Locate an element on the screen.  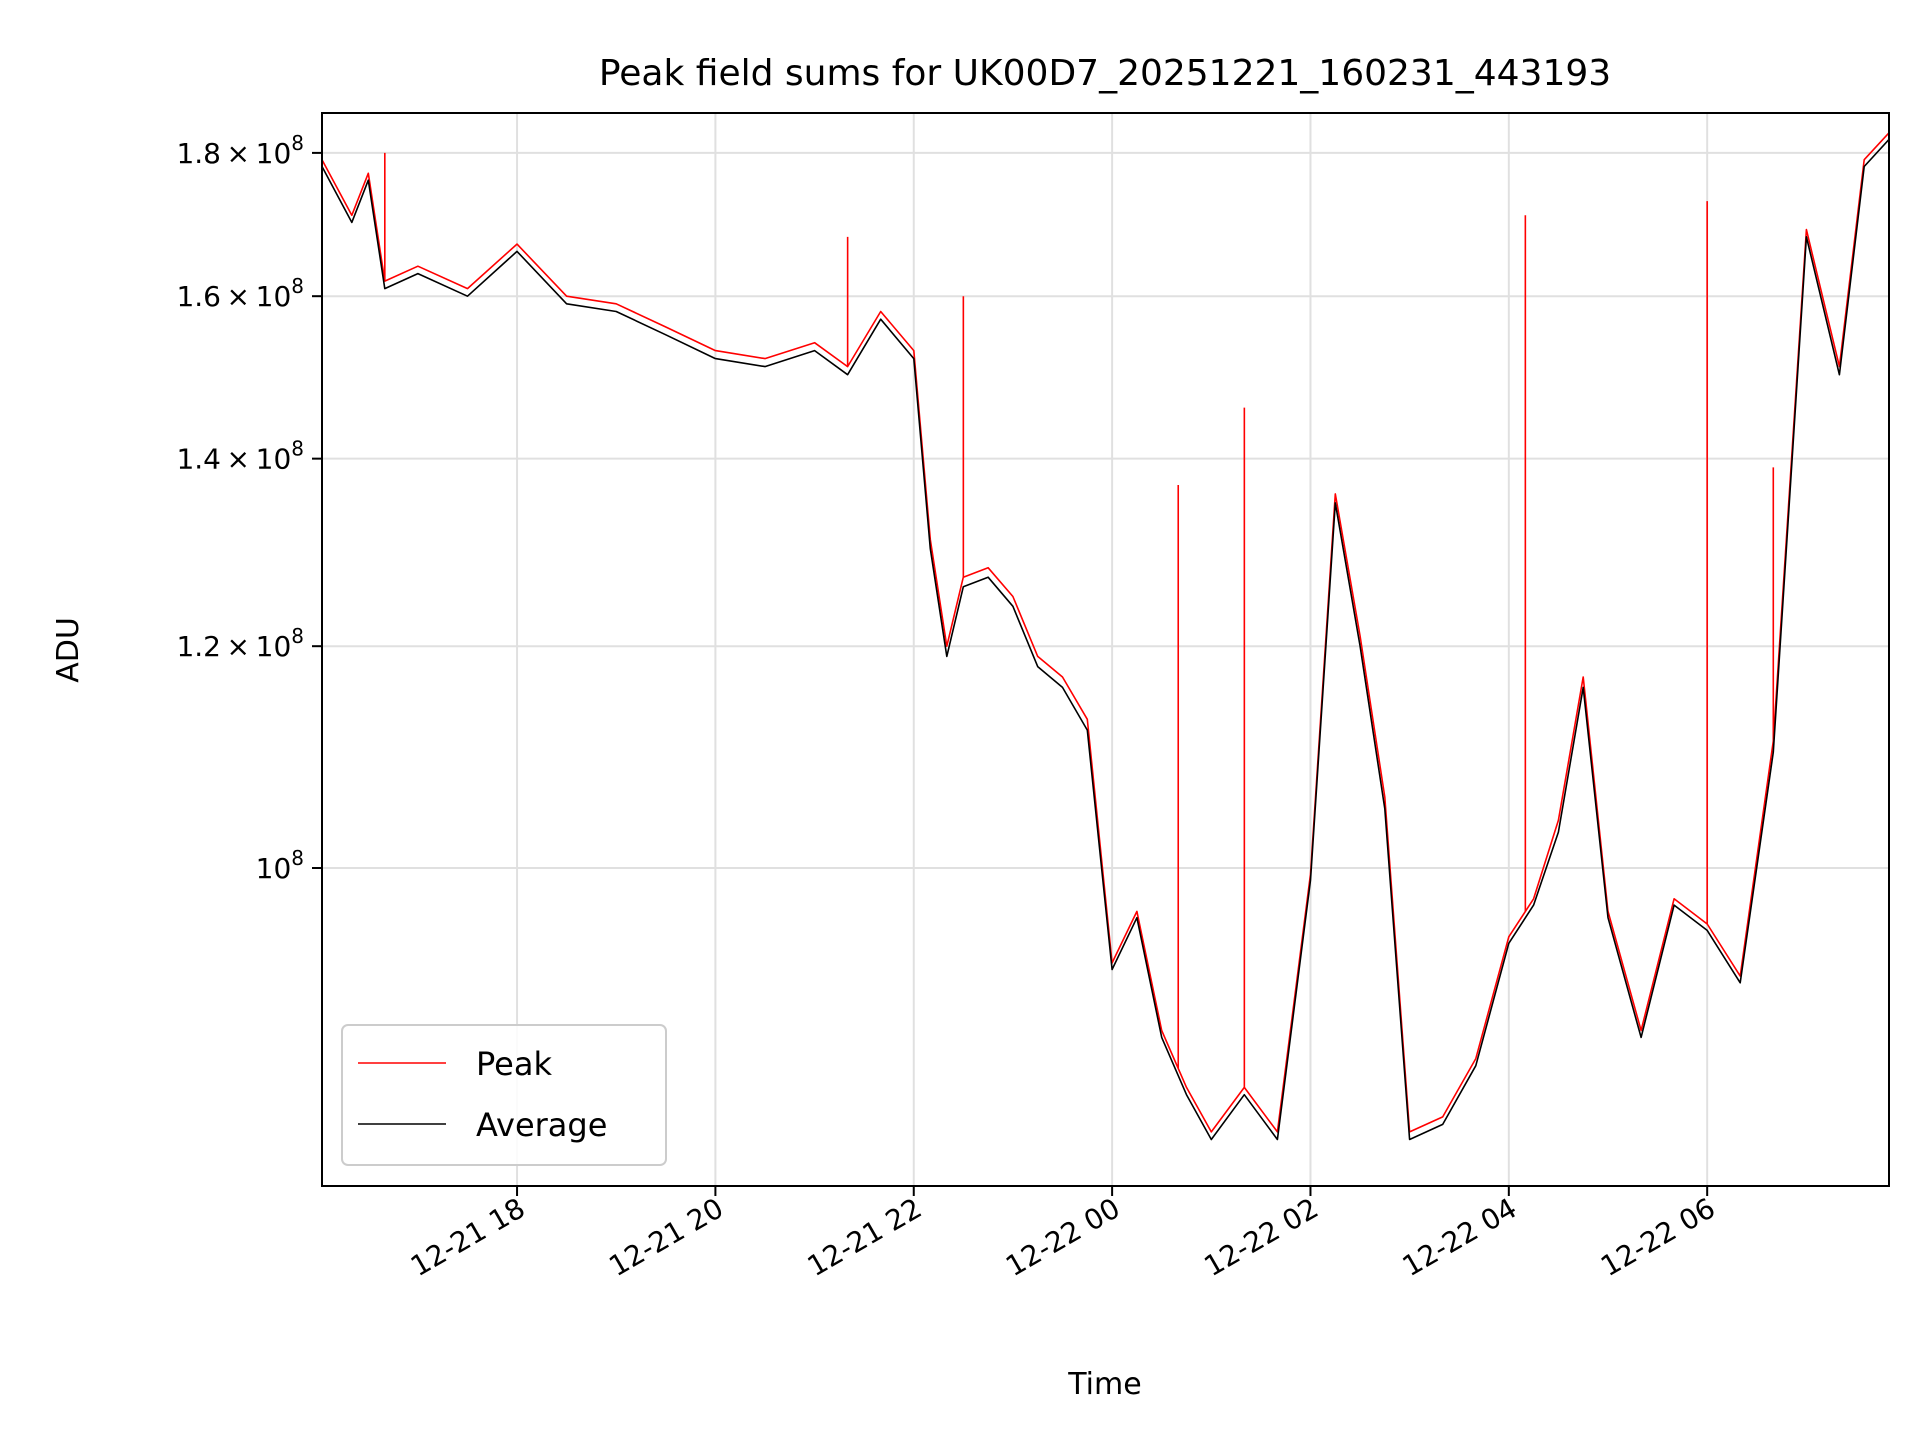
y-tick-label: 1.6 × 10⁸ is located at coordinates (240, 293).